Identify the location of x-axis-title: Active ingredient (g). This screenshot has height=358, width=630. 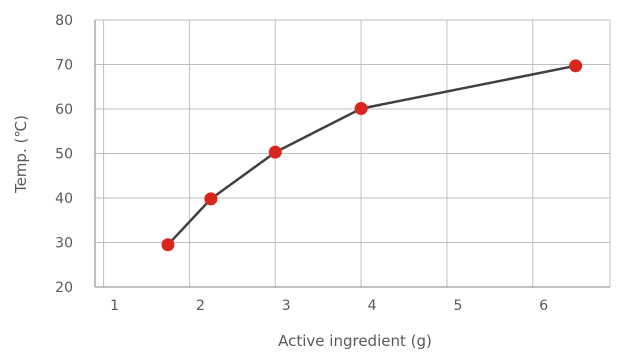
(355, 341).